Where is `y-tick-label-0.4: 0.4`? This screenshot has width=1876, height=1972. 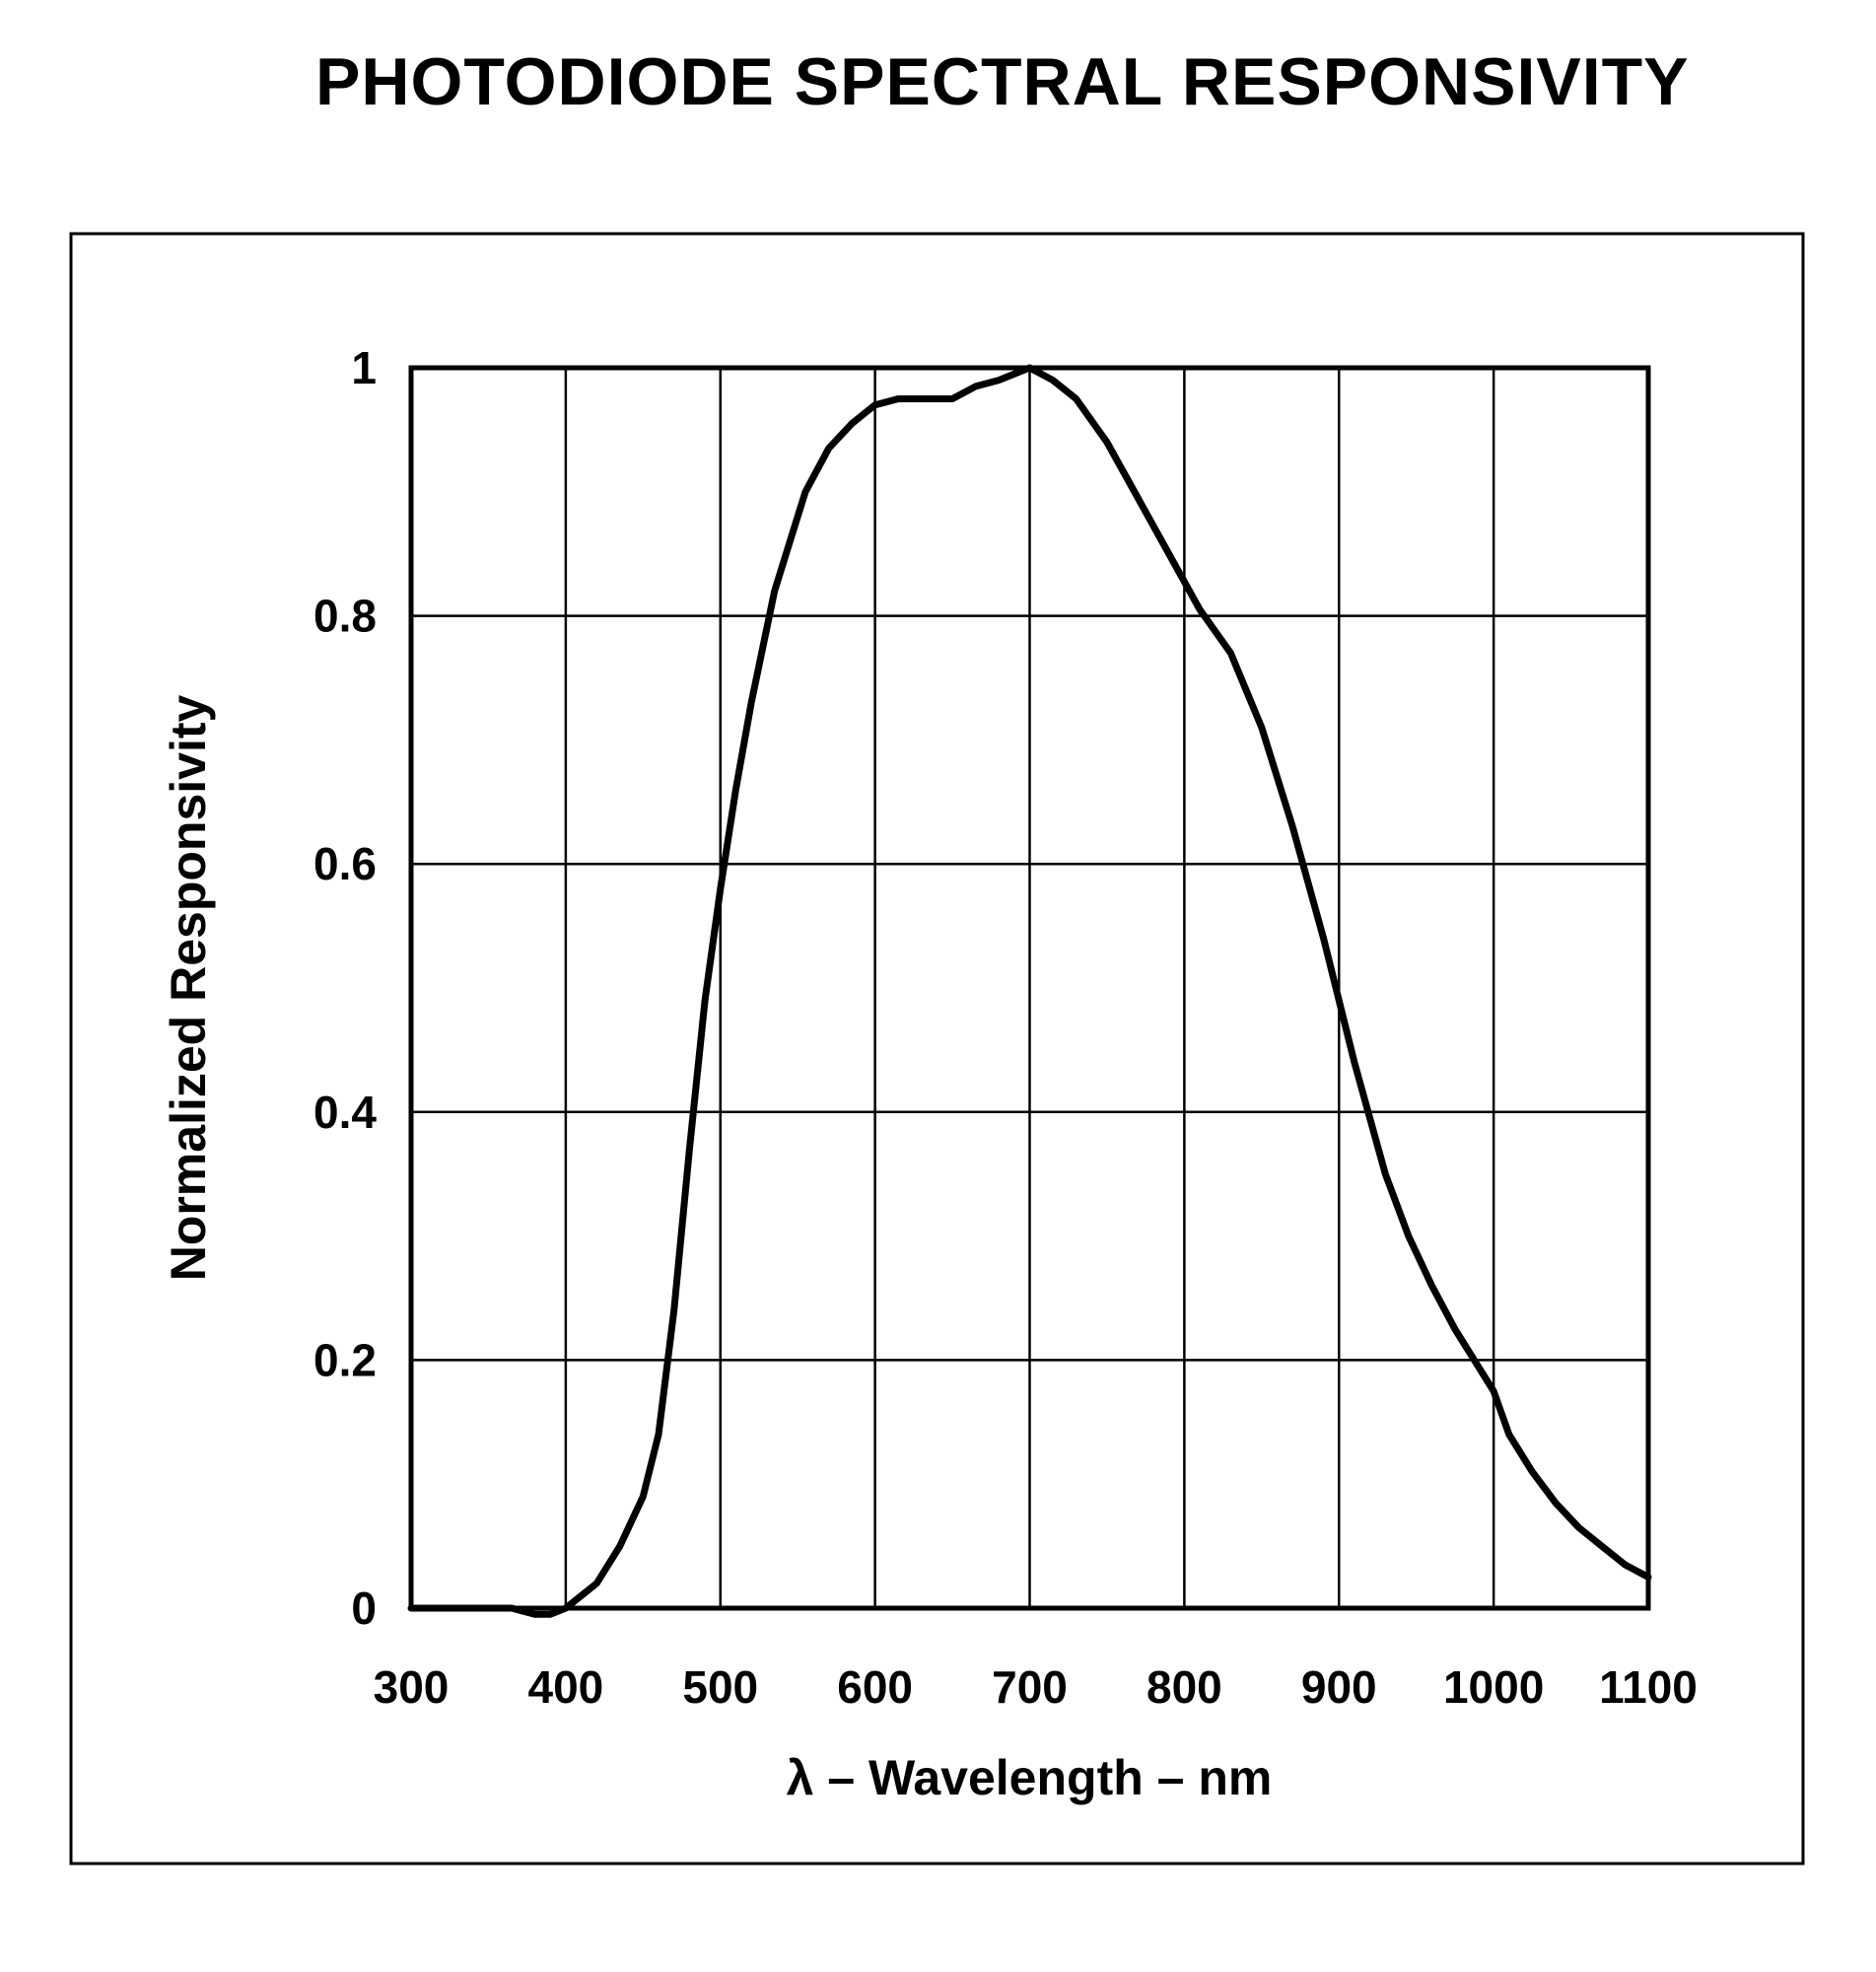 y-tick-label-0.4: 0.4 is located at coordinates (345, 1112).